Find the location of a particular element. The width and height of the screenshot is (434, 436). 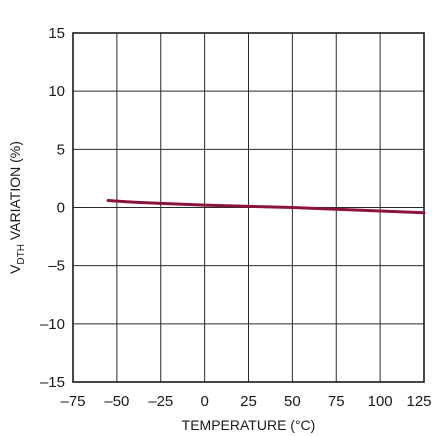

y-tick-labels: –15 –10 –5 0 5 10 15 is located at coordinates (52, 208).